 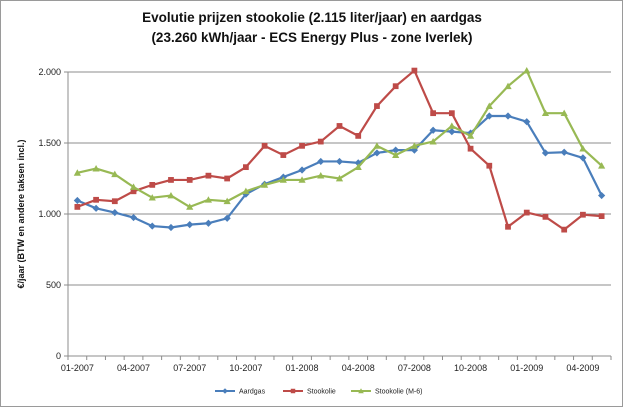 What do you see at coordinates (398, 392) in the screenshot?
I see `legend-label: Stookolie (M-6)` at bounding box center [398, 392].